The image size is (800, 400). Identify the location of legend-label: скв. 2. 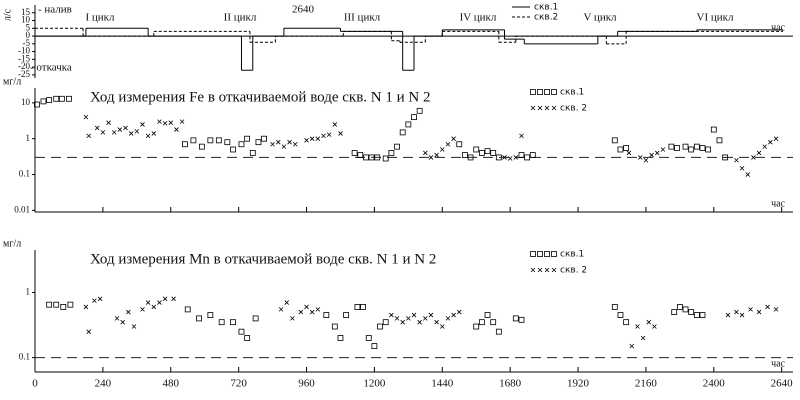
(573, 109).